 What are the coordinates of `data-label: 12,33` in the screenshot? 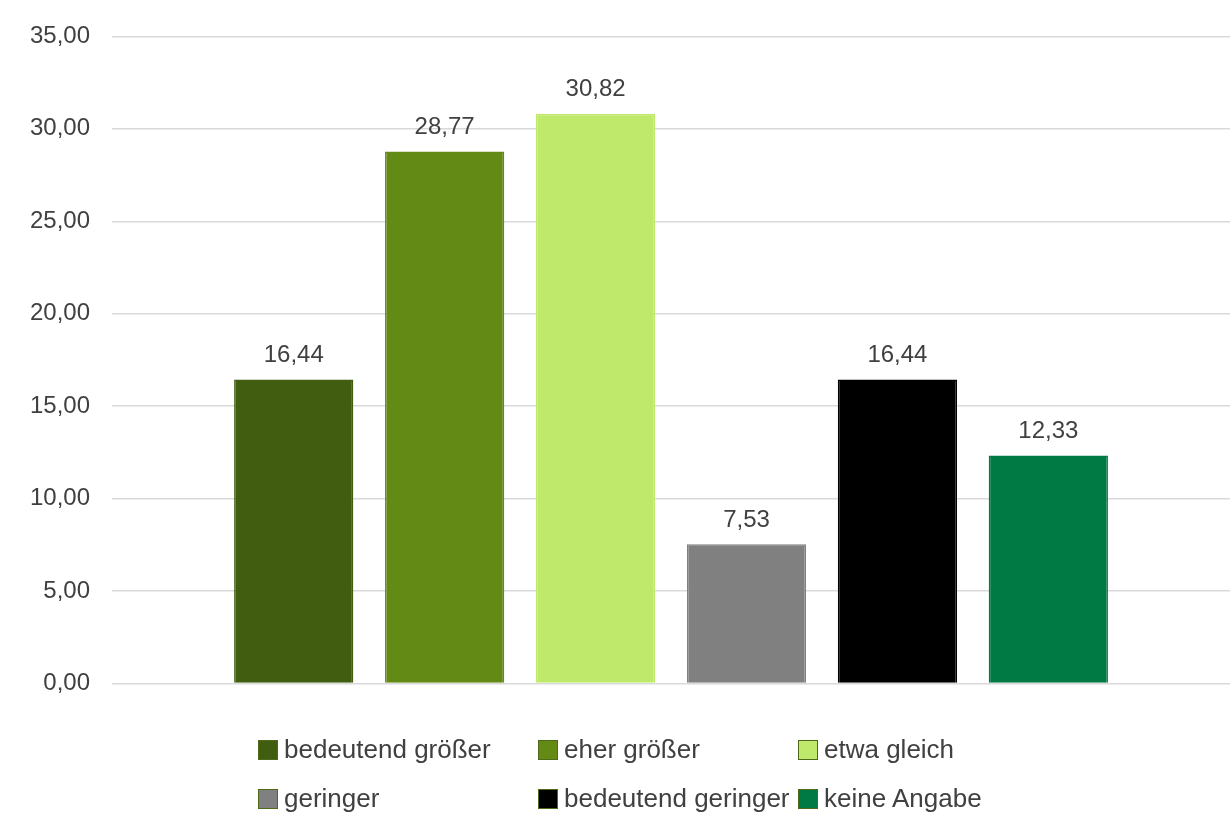 It's located at (1048, 430).